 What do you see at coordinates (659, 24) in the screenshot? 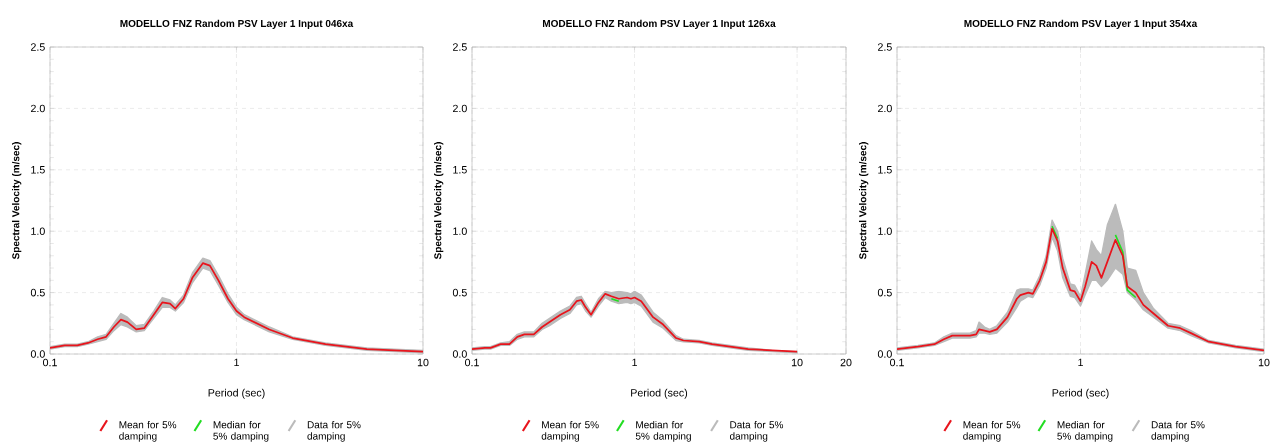
I see `chart-title: MODELLO FNZ Random PSV Layer 1 Input 126xa` at bounding box center [659, 24].